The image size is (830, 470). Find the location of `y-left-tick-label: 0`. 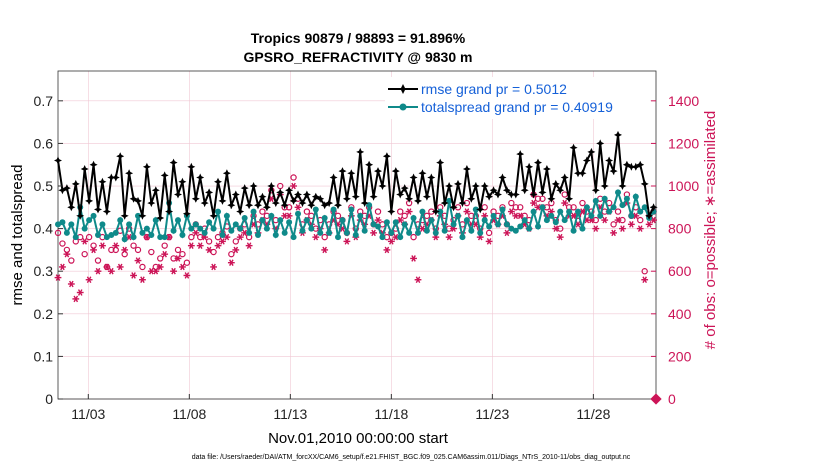

y-left-tick-label: 0 is located at coordinates (49, 399).